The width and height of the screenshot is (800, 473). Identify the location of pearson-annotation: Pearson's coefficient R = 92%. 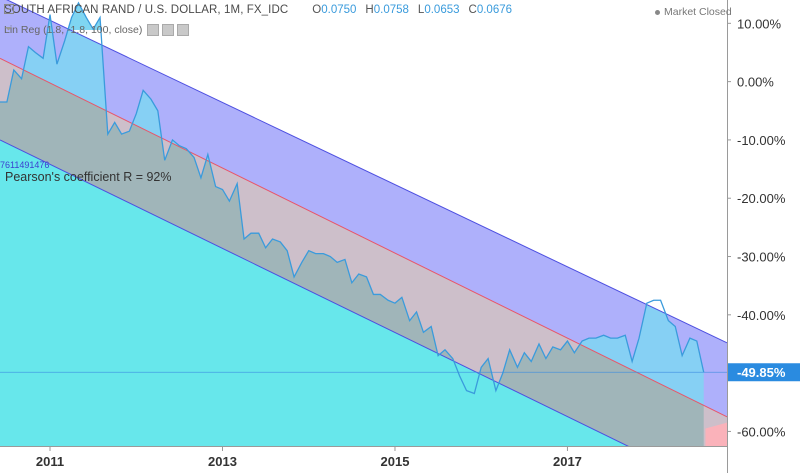
(88, 177).